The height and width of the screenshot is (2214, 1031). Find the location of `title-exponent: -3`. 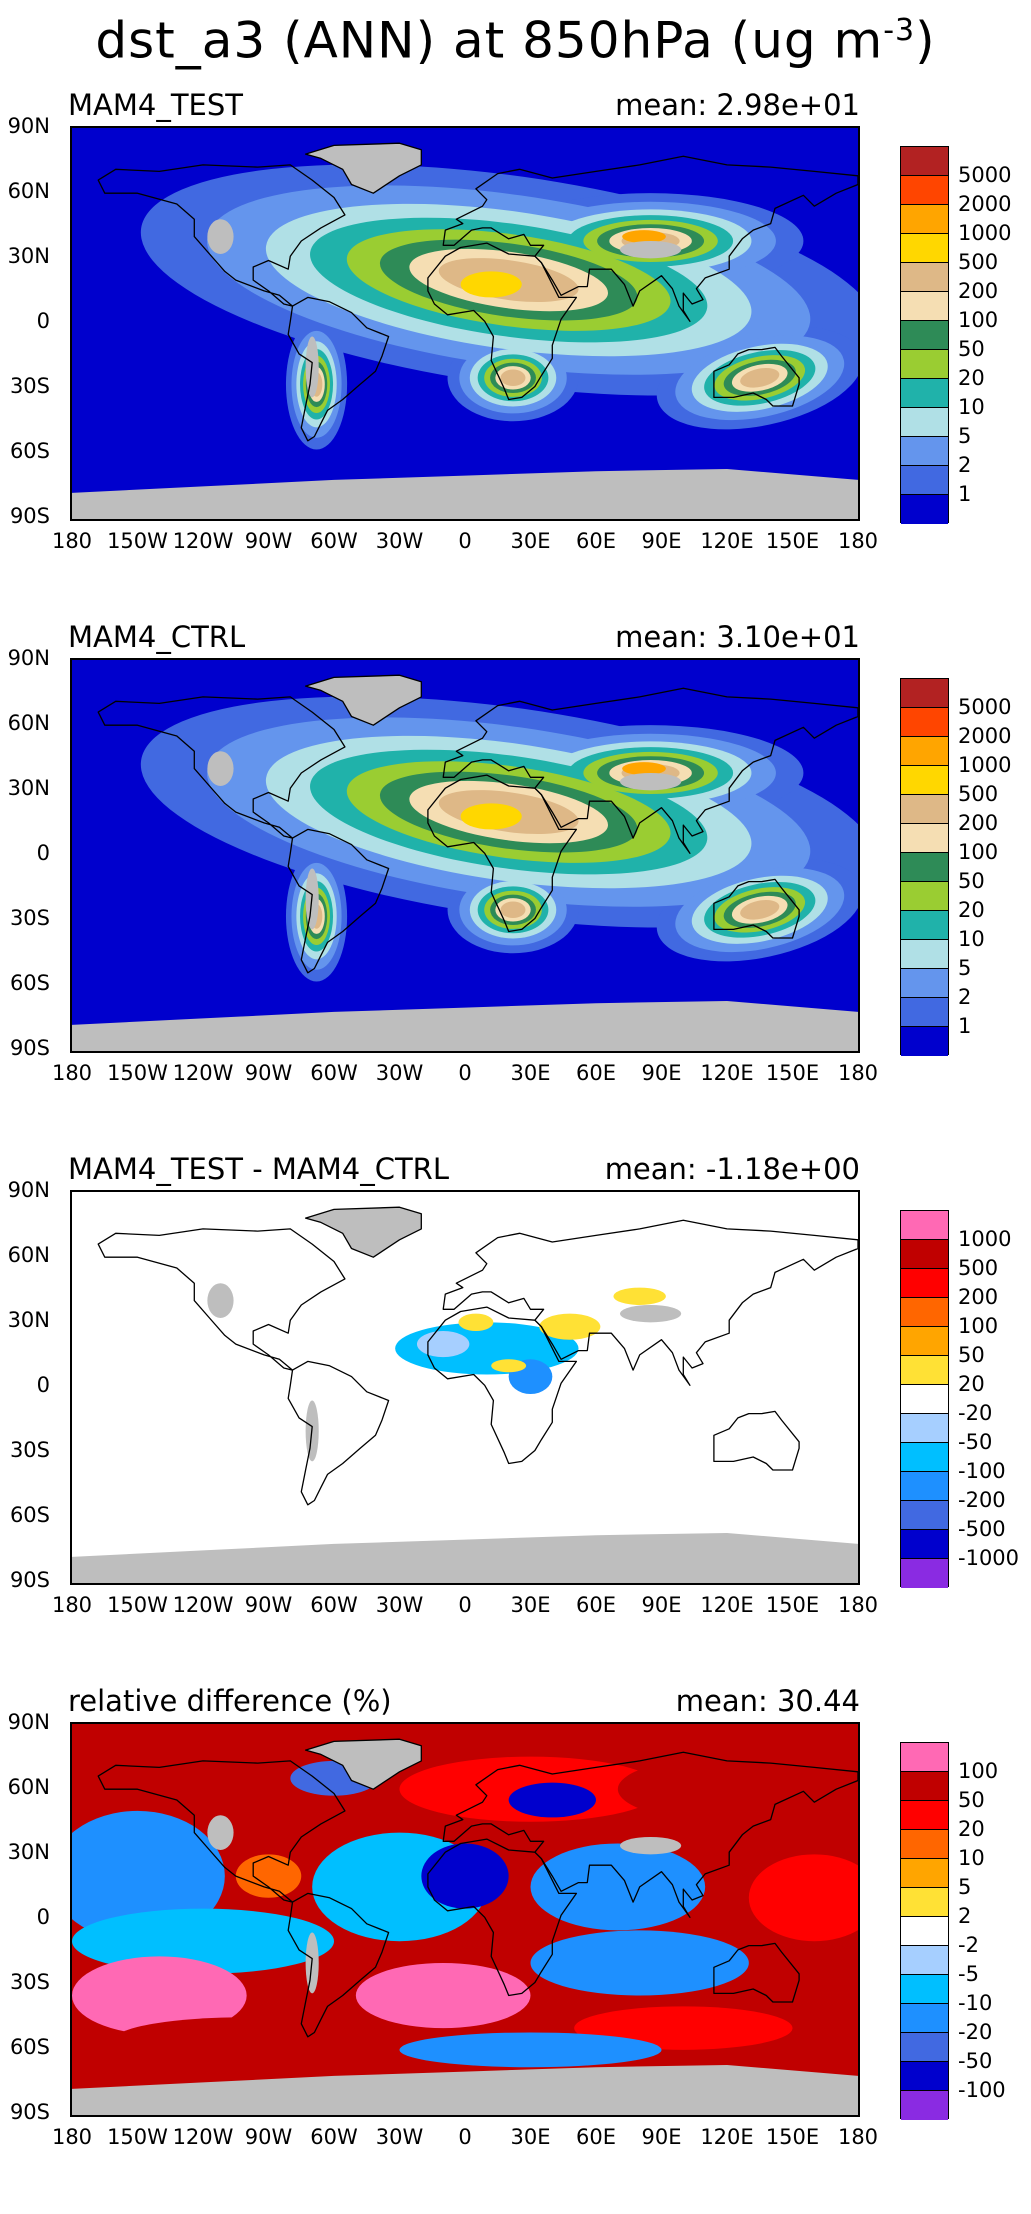

title-exponent: -3 is located at coordinates (899, 30).